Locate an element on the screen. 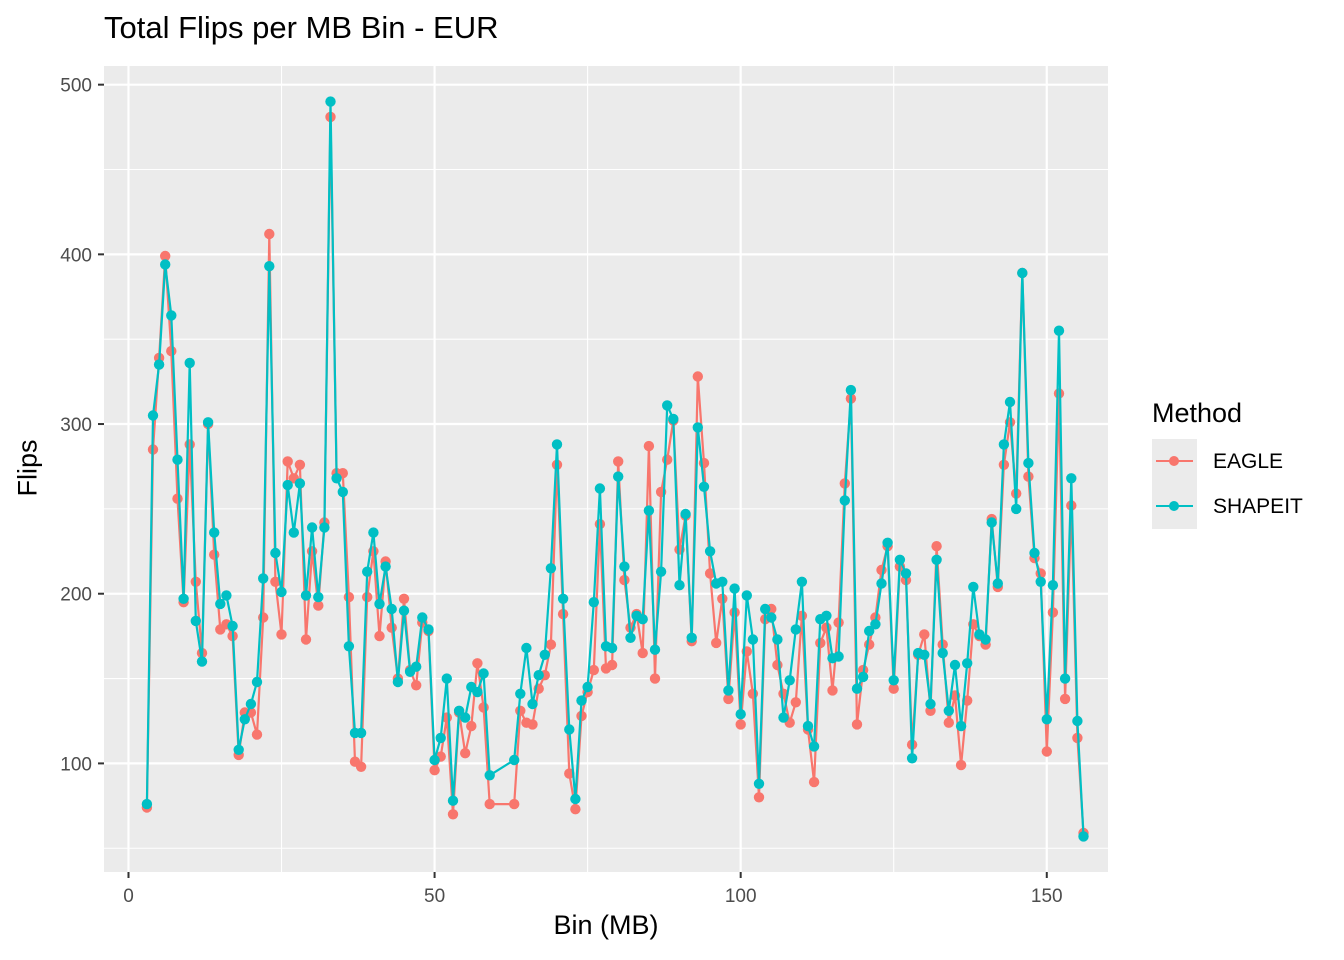 The height and width of the screenshot is (960, 1344). x-tick-label-150: 150 is located at coordinates (1047, 896).